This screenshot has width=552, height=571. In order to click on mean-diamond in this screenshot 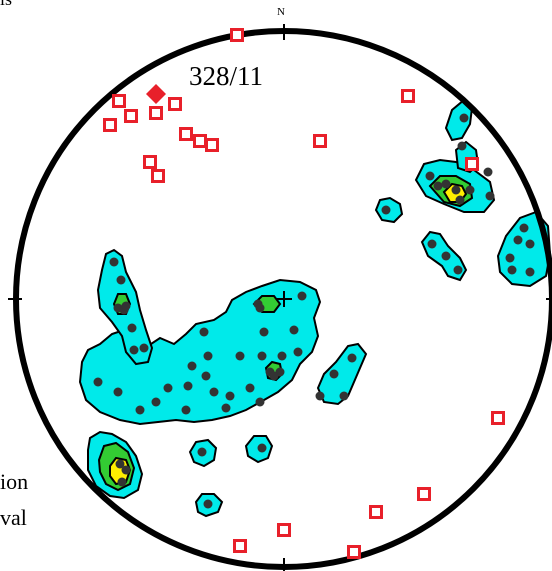, I will do `click(156, 94)`.